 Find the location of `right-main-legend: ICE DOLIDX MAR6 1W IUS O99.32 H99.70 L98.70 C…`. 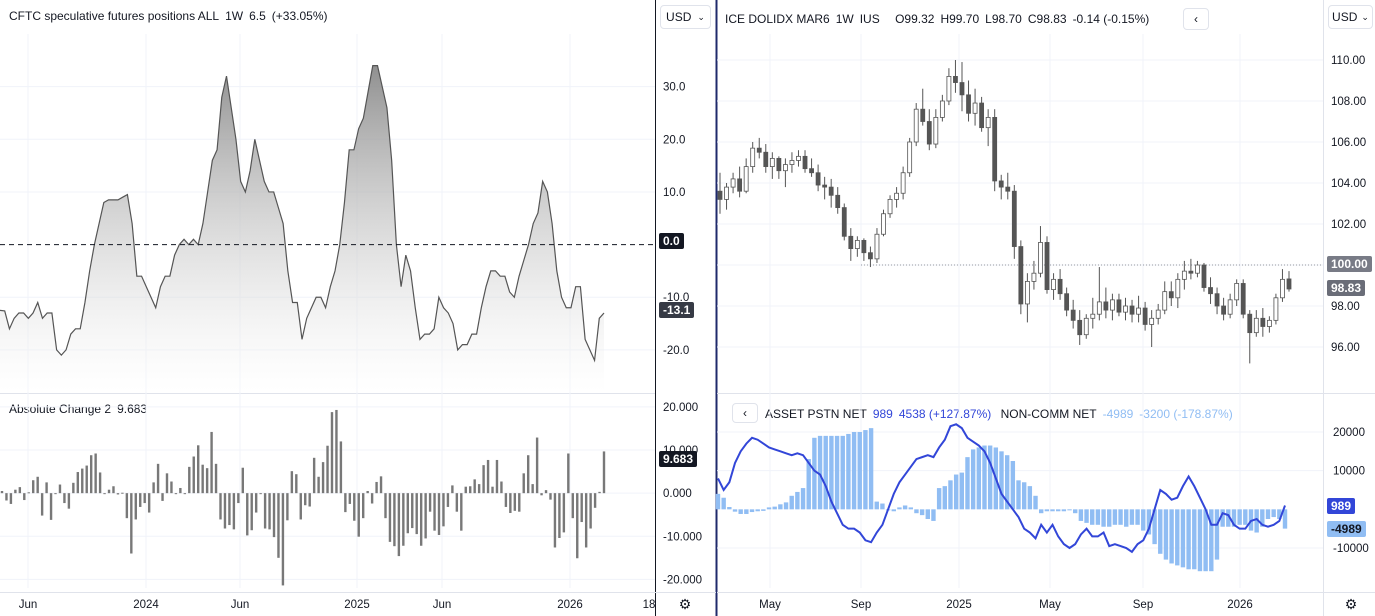

right-main-legend: ICE DOLIDX MAR6 1W IUS O99.32 H99.70 L98.70 C… is located at coordinates (943, 19).